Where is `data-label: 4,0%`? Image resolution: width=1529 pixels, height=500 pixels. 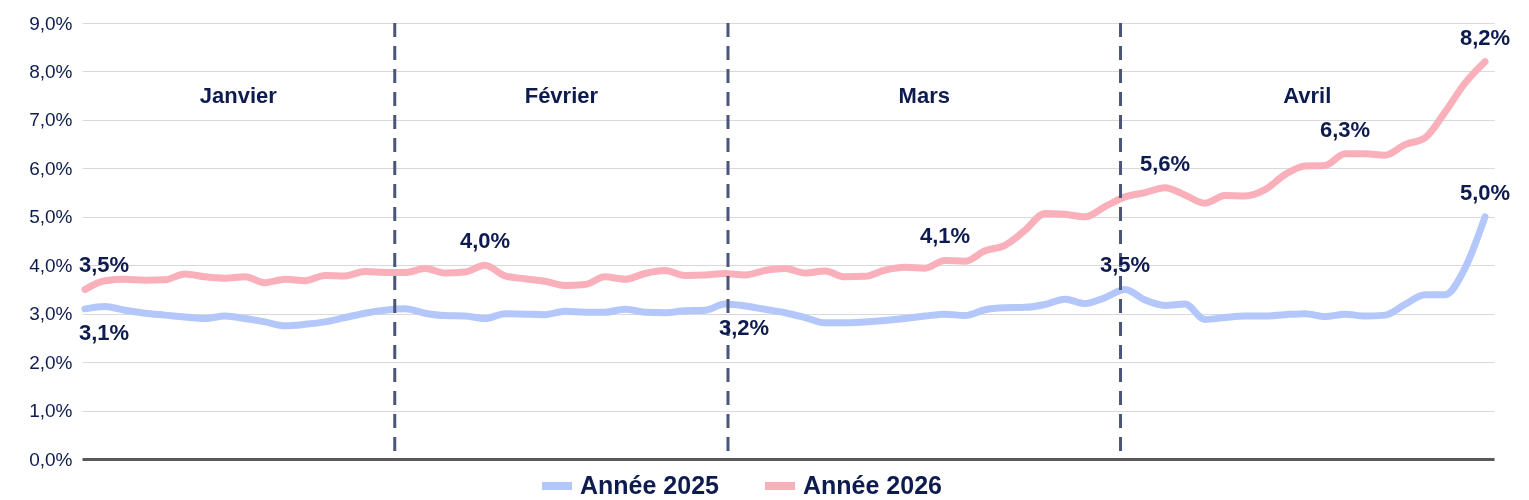
data-label: 4,0% is located at coordinates (485, 241).